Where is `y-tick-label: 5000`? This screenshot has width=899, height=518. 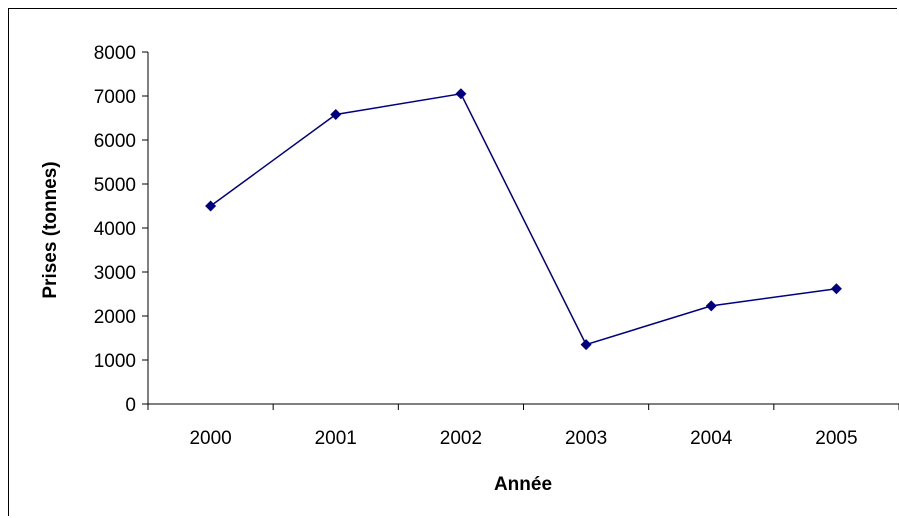
y-tick-label: 5000 is located at coordinates (115, 185).